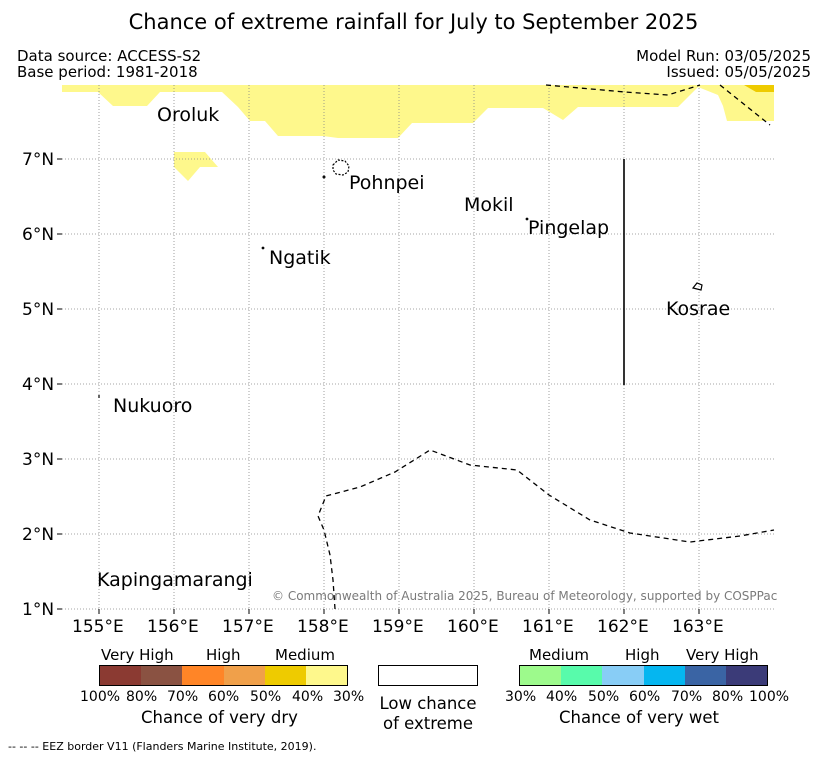  Describe the element at coordinates (398, 627) in the screenshot. I see `x-tick-label: 159°E` at that location.